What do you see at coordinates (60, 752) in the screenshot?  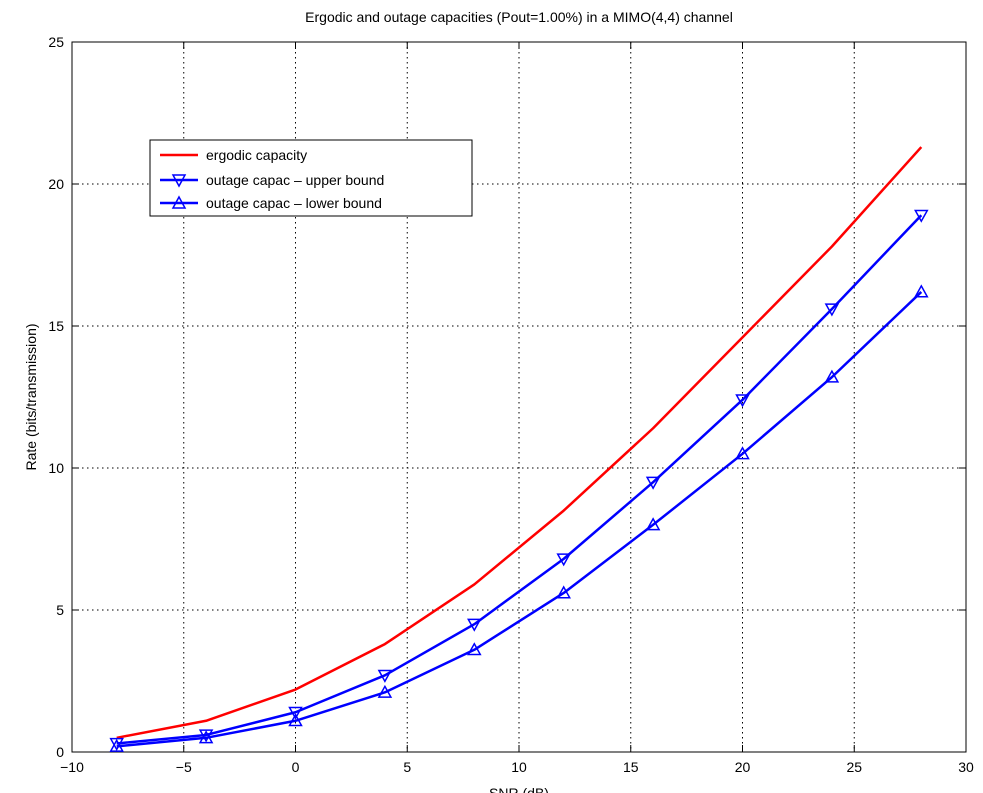 I see `y-tick-label: 0` at bounding box center [60, 752].